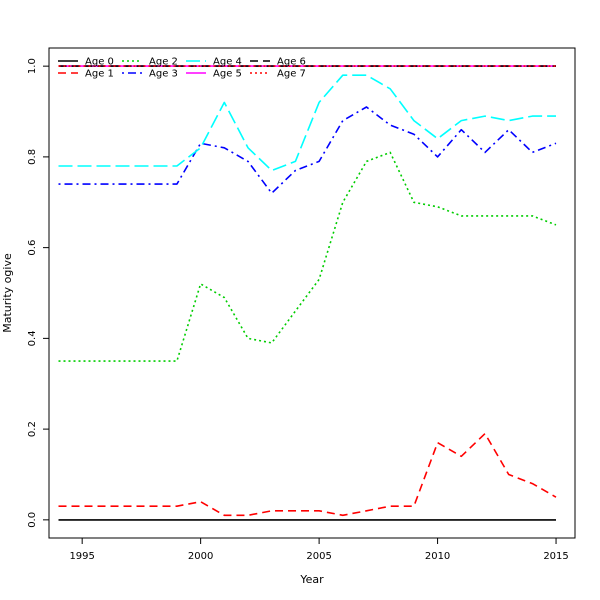 This screenshot has width=600, height=600. Describe the element at coordinates (163, 62) in the screenshot. I see `legend-label: Age 2` at that location.